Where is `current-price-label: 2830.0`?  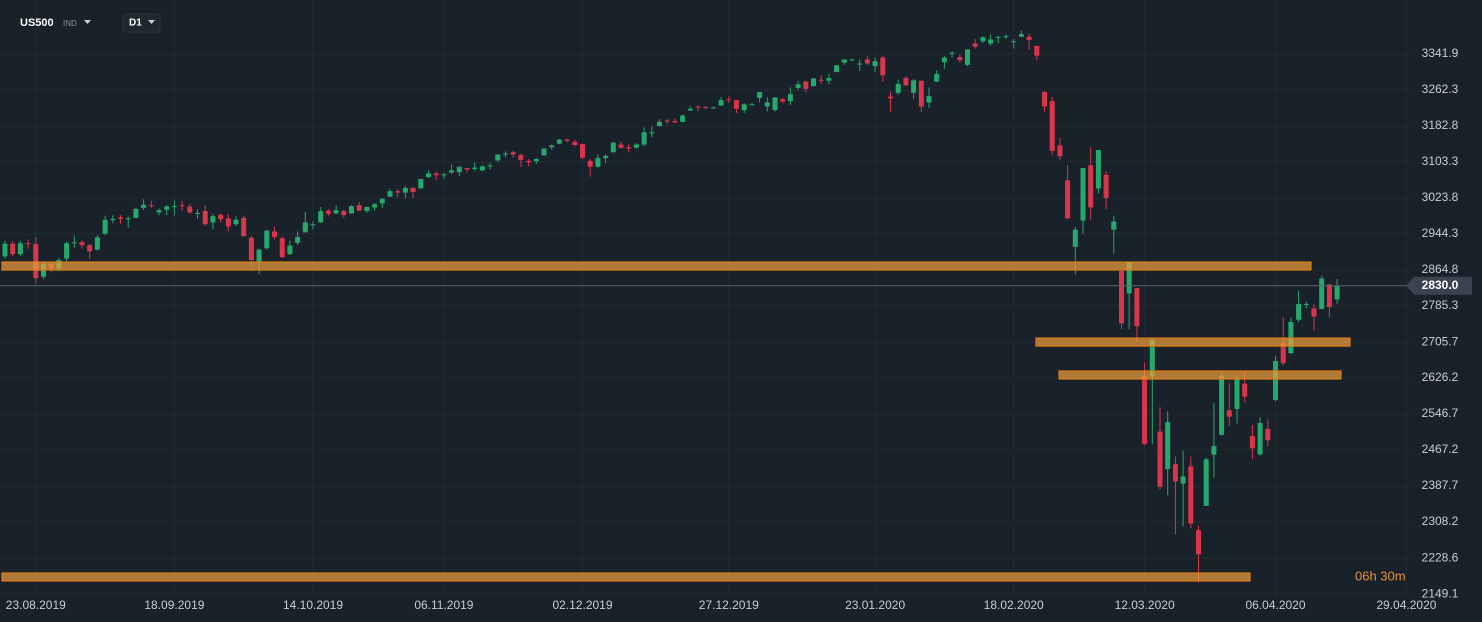 current-price-label: 2830.0 is located at coordinates (1440, 285).